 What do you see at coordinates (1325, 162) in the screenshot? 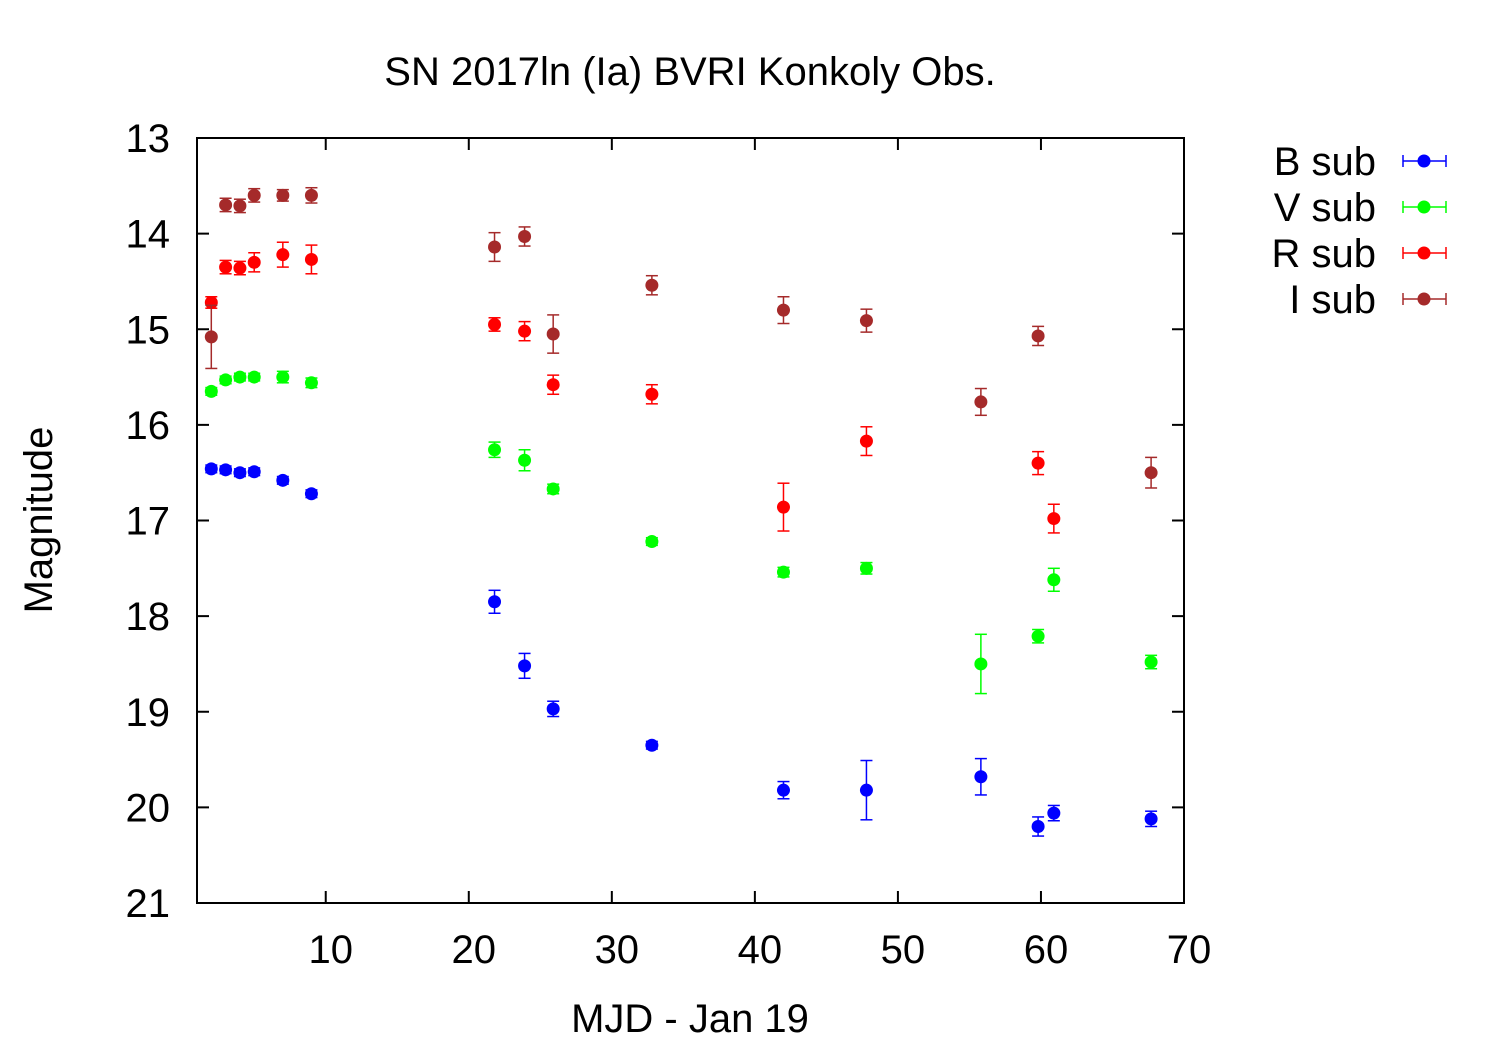
I see `legend-label: B sub` at bounding box center [1325, 162].